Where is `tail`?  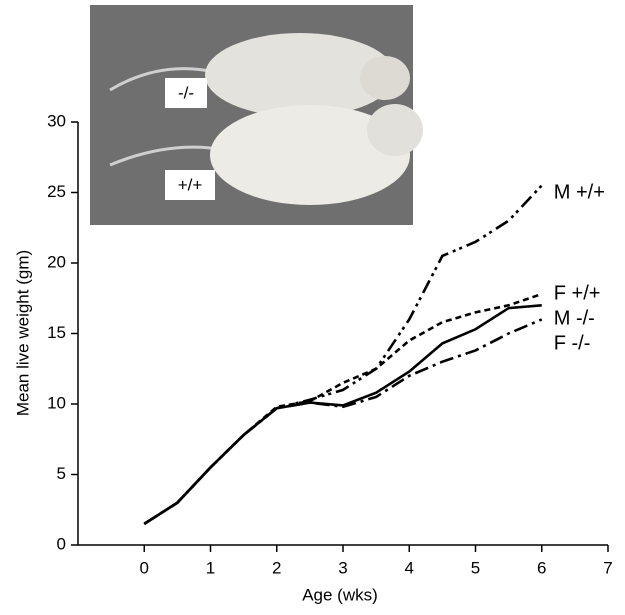 tail is located at coordinates (162, 79).